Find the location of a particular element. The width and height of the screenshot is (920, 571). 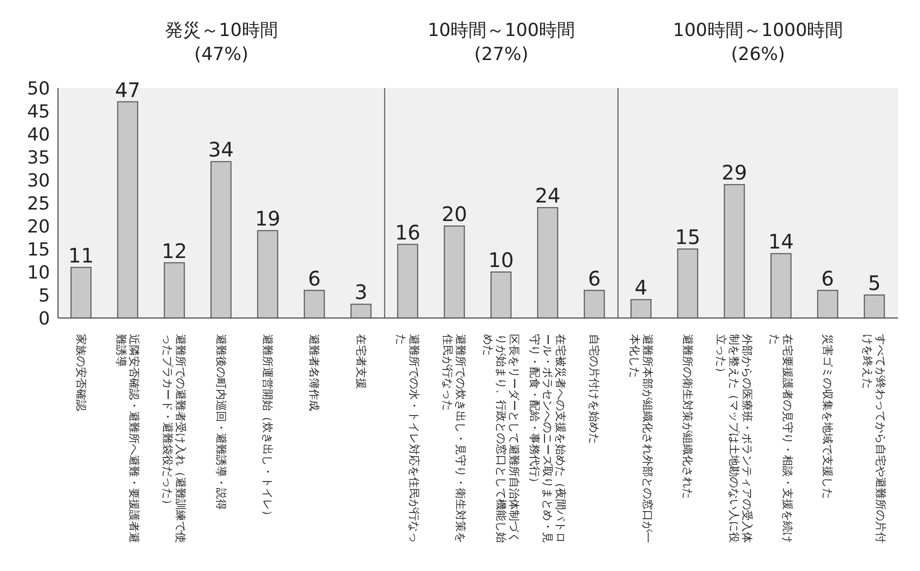

x-tick-label: 災害ゴミの収集を地域で支援した is located at coordinates (827, 416).